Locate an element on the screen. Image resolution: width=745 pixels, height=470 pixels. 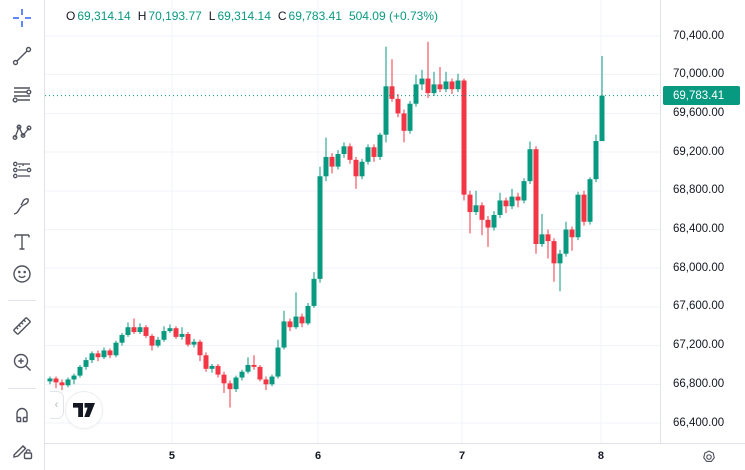
time-axis-tick: 7 is located at coordinates (462, 456).